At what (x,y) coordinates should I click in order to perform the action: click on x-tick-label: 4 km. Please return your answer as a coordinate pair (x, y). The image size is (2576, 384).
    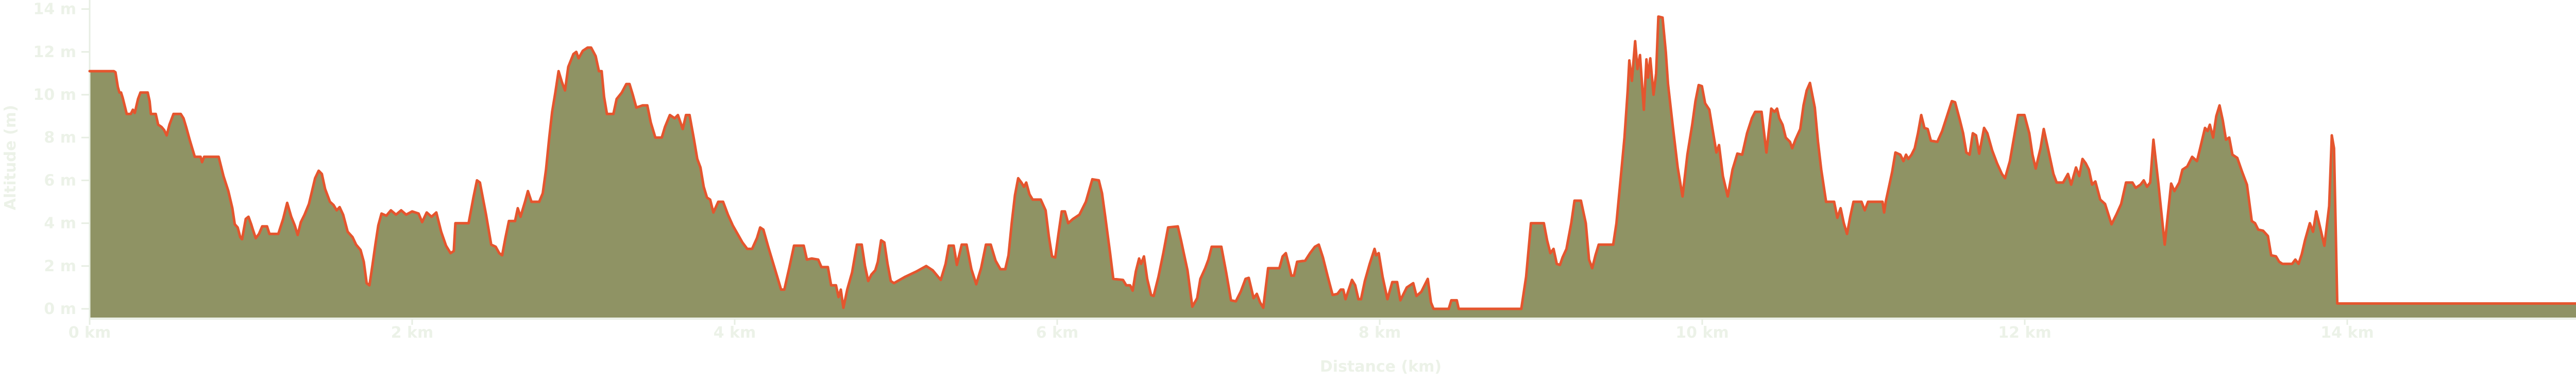
    Looking at the image, I should click on (735, 333).